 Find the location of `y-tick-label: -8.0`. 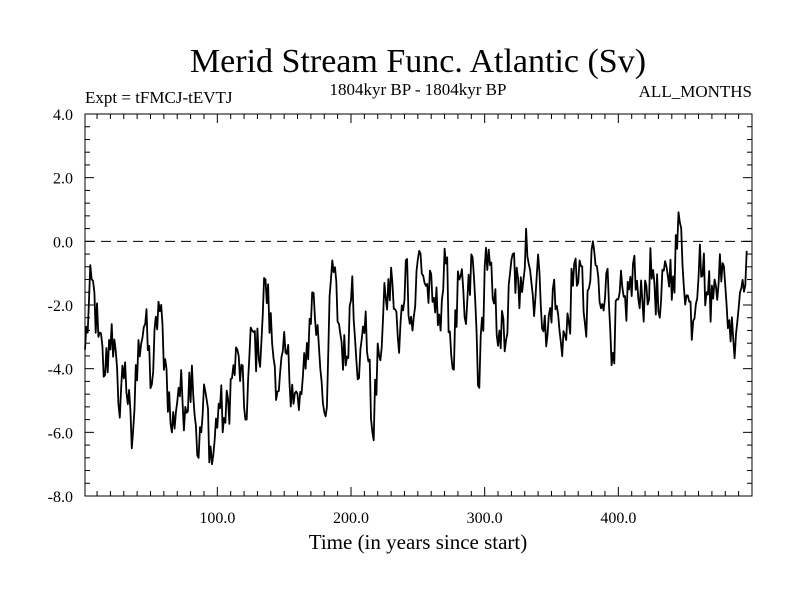

y-tick-label: -8.0 is located at coordinates (60, 497).